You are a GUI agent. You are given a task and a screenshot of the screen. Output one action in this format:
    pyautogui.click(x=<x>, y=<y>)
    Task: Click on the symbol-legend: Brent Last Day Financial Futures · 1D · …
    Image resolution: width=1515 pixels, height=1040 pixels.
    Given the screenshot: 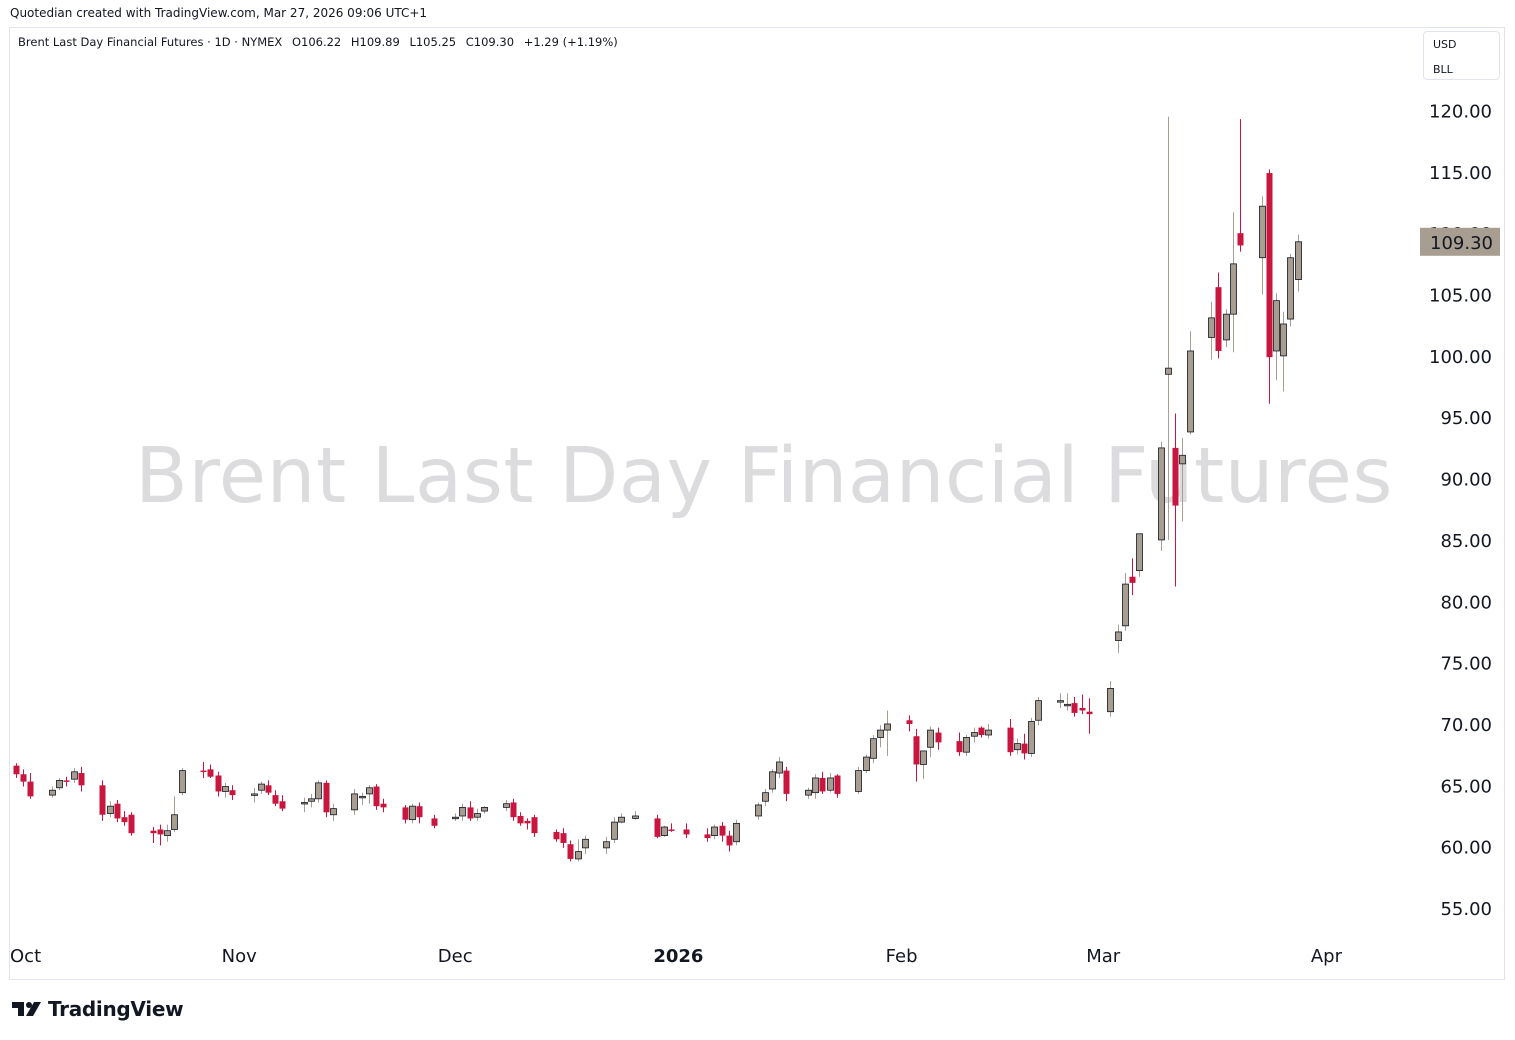 What is the action you would take?
    pyautogui.click(x=321, y=42)
    